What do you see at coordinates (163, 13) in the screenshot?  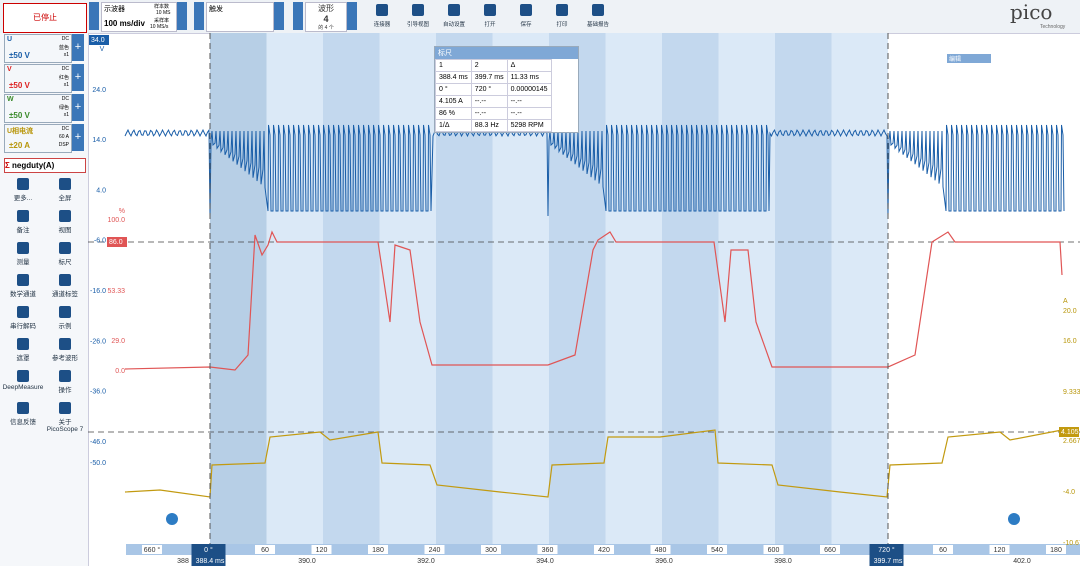 I see `samples: 10 MS` at bounding box center [163, 13].